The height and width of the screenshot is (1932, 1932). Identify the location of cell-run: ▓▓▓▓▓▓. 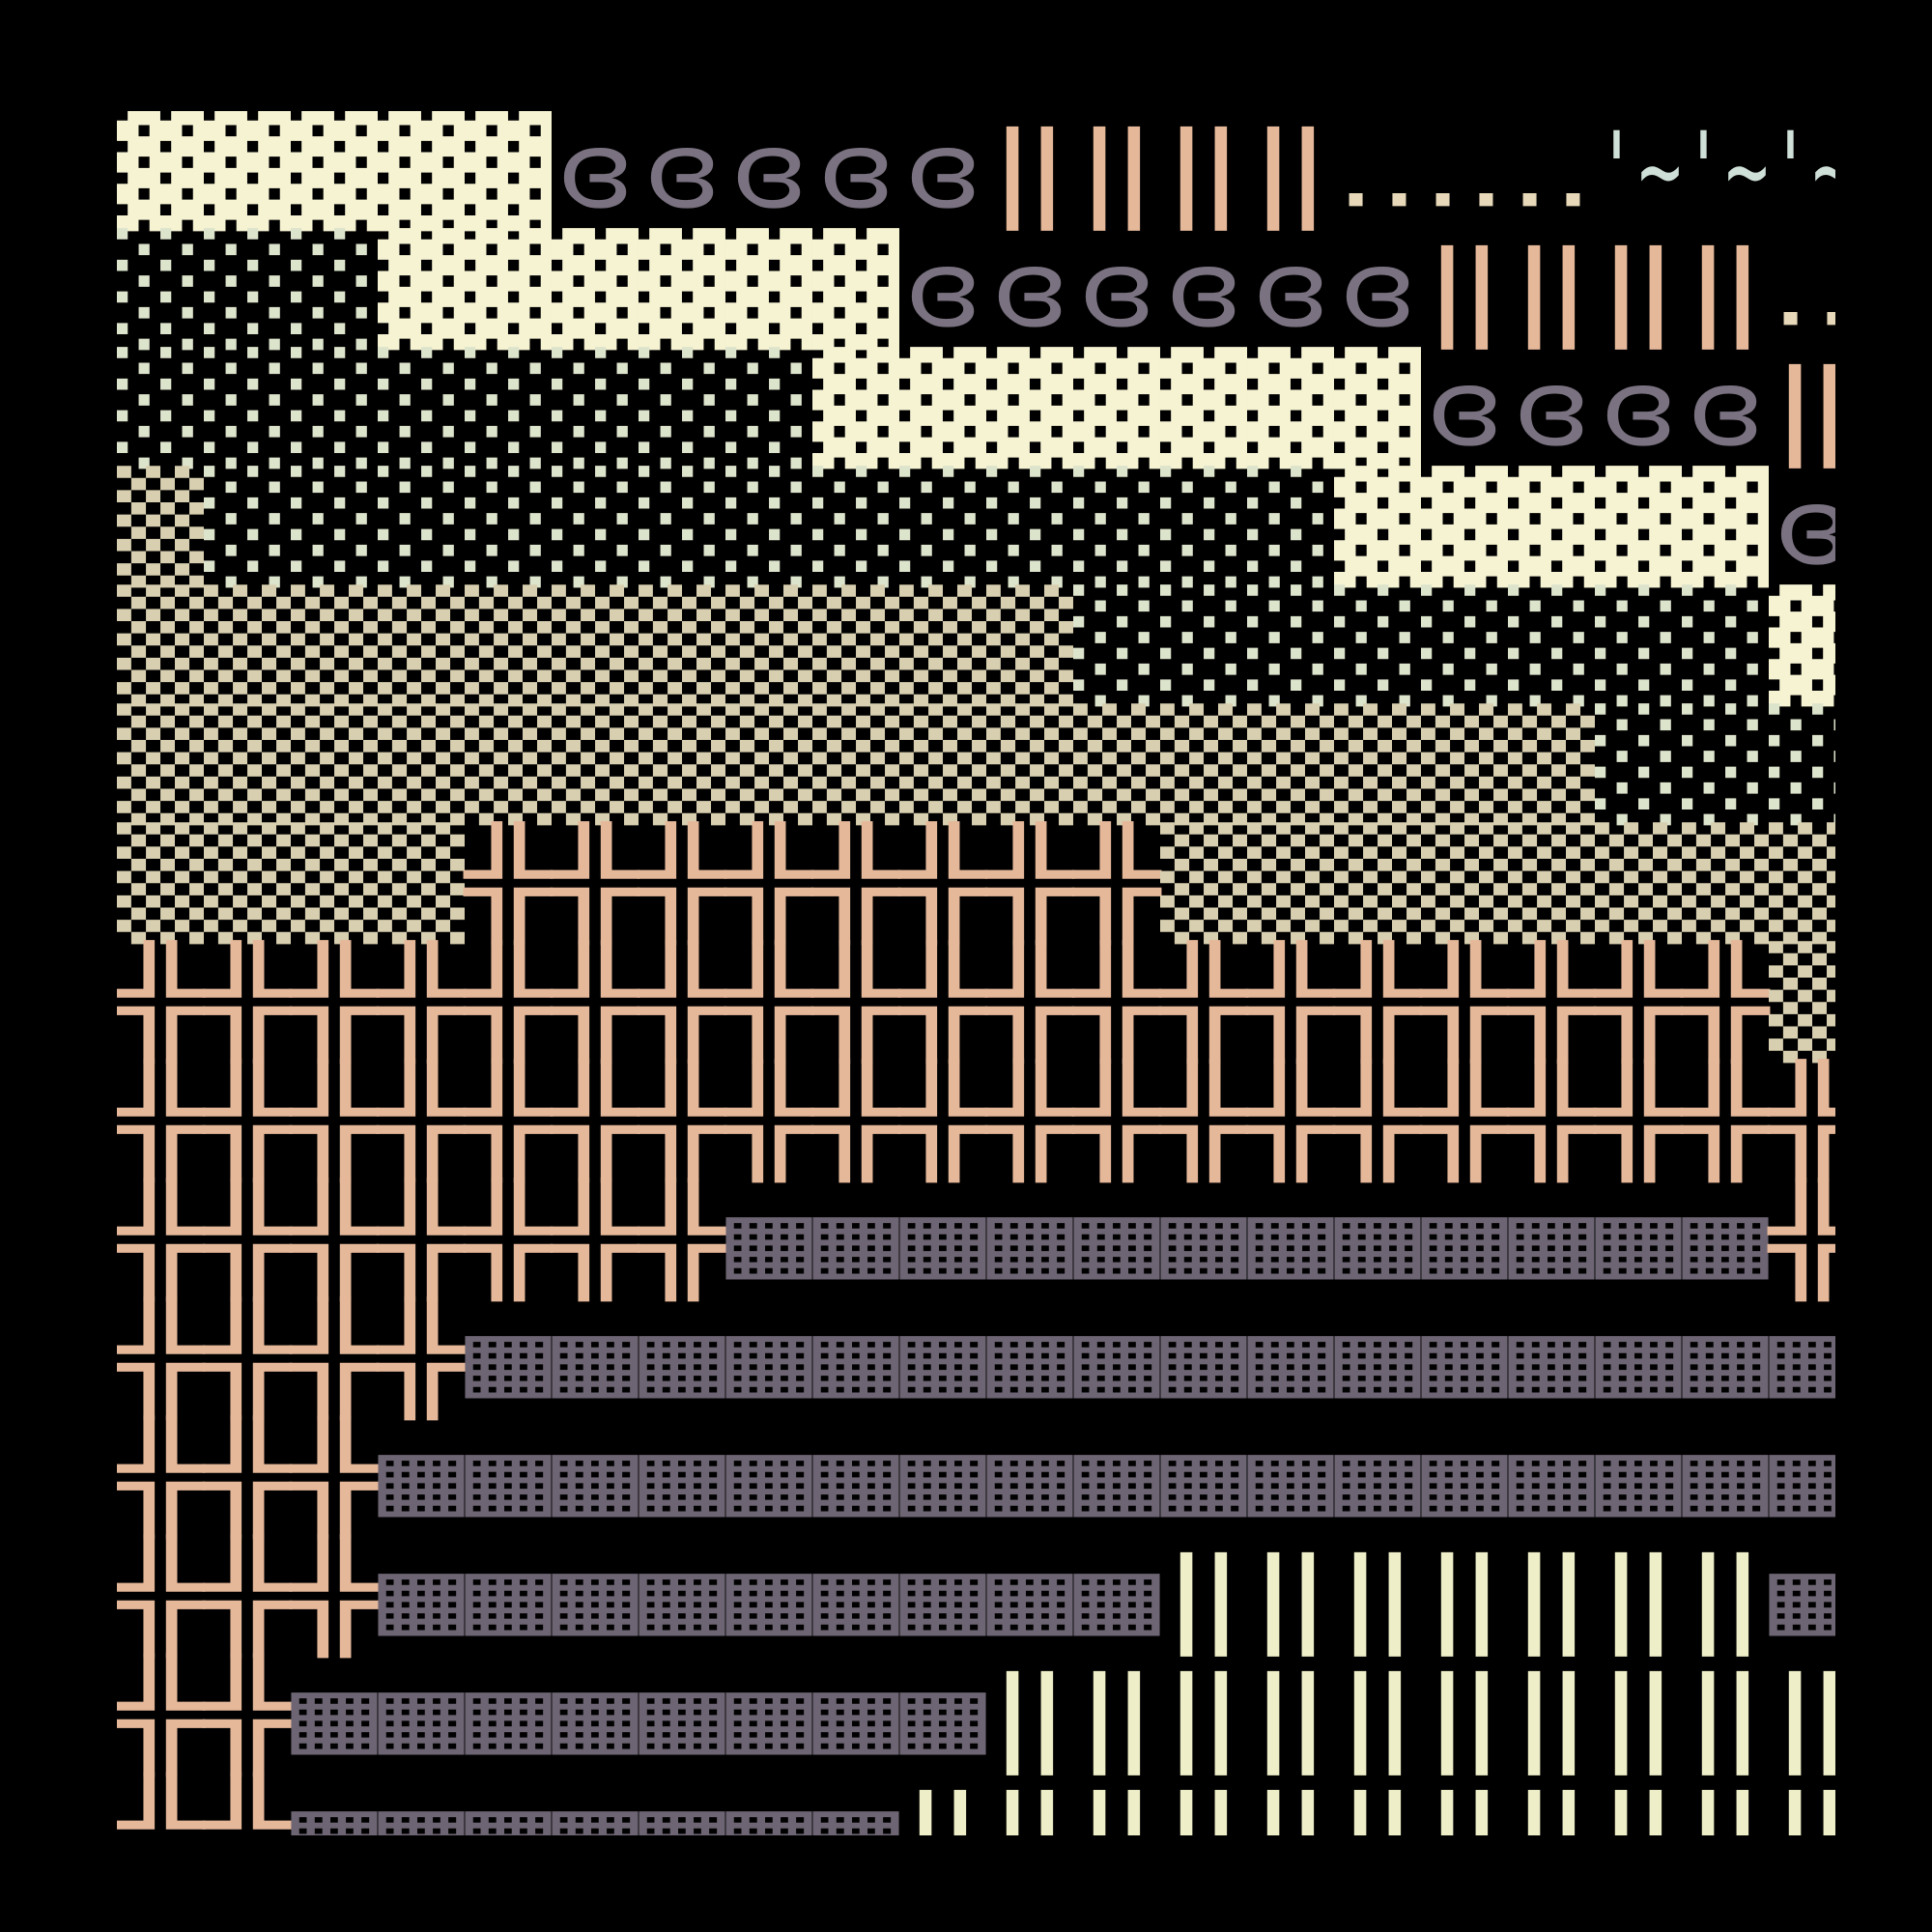
(639, 288).